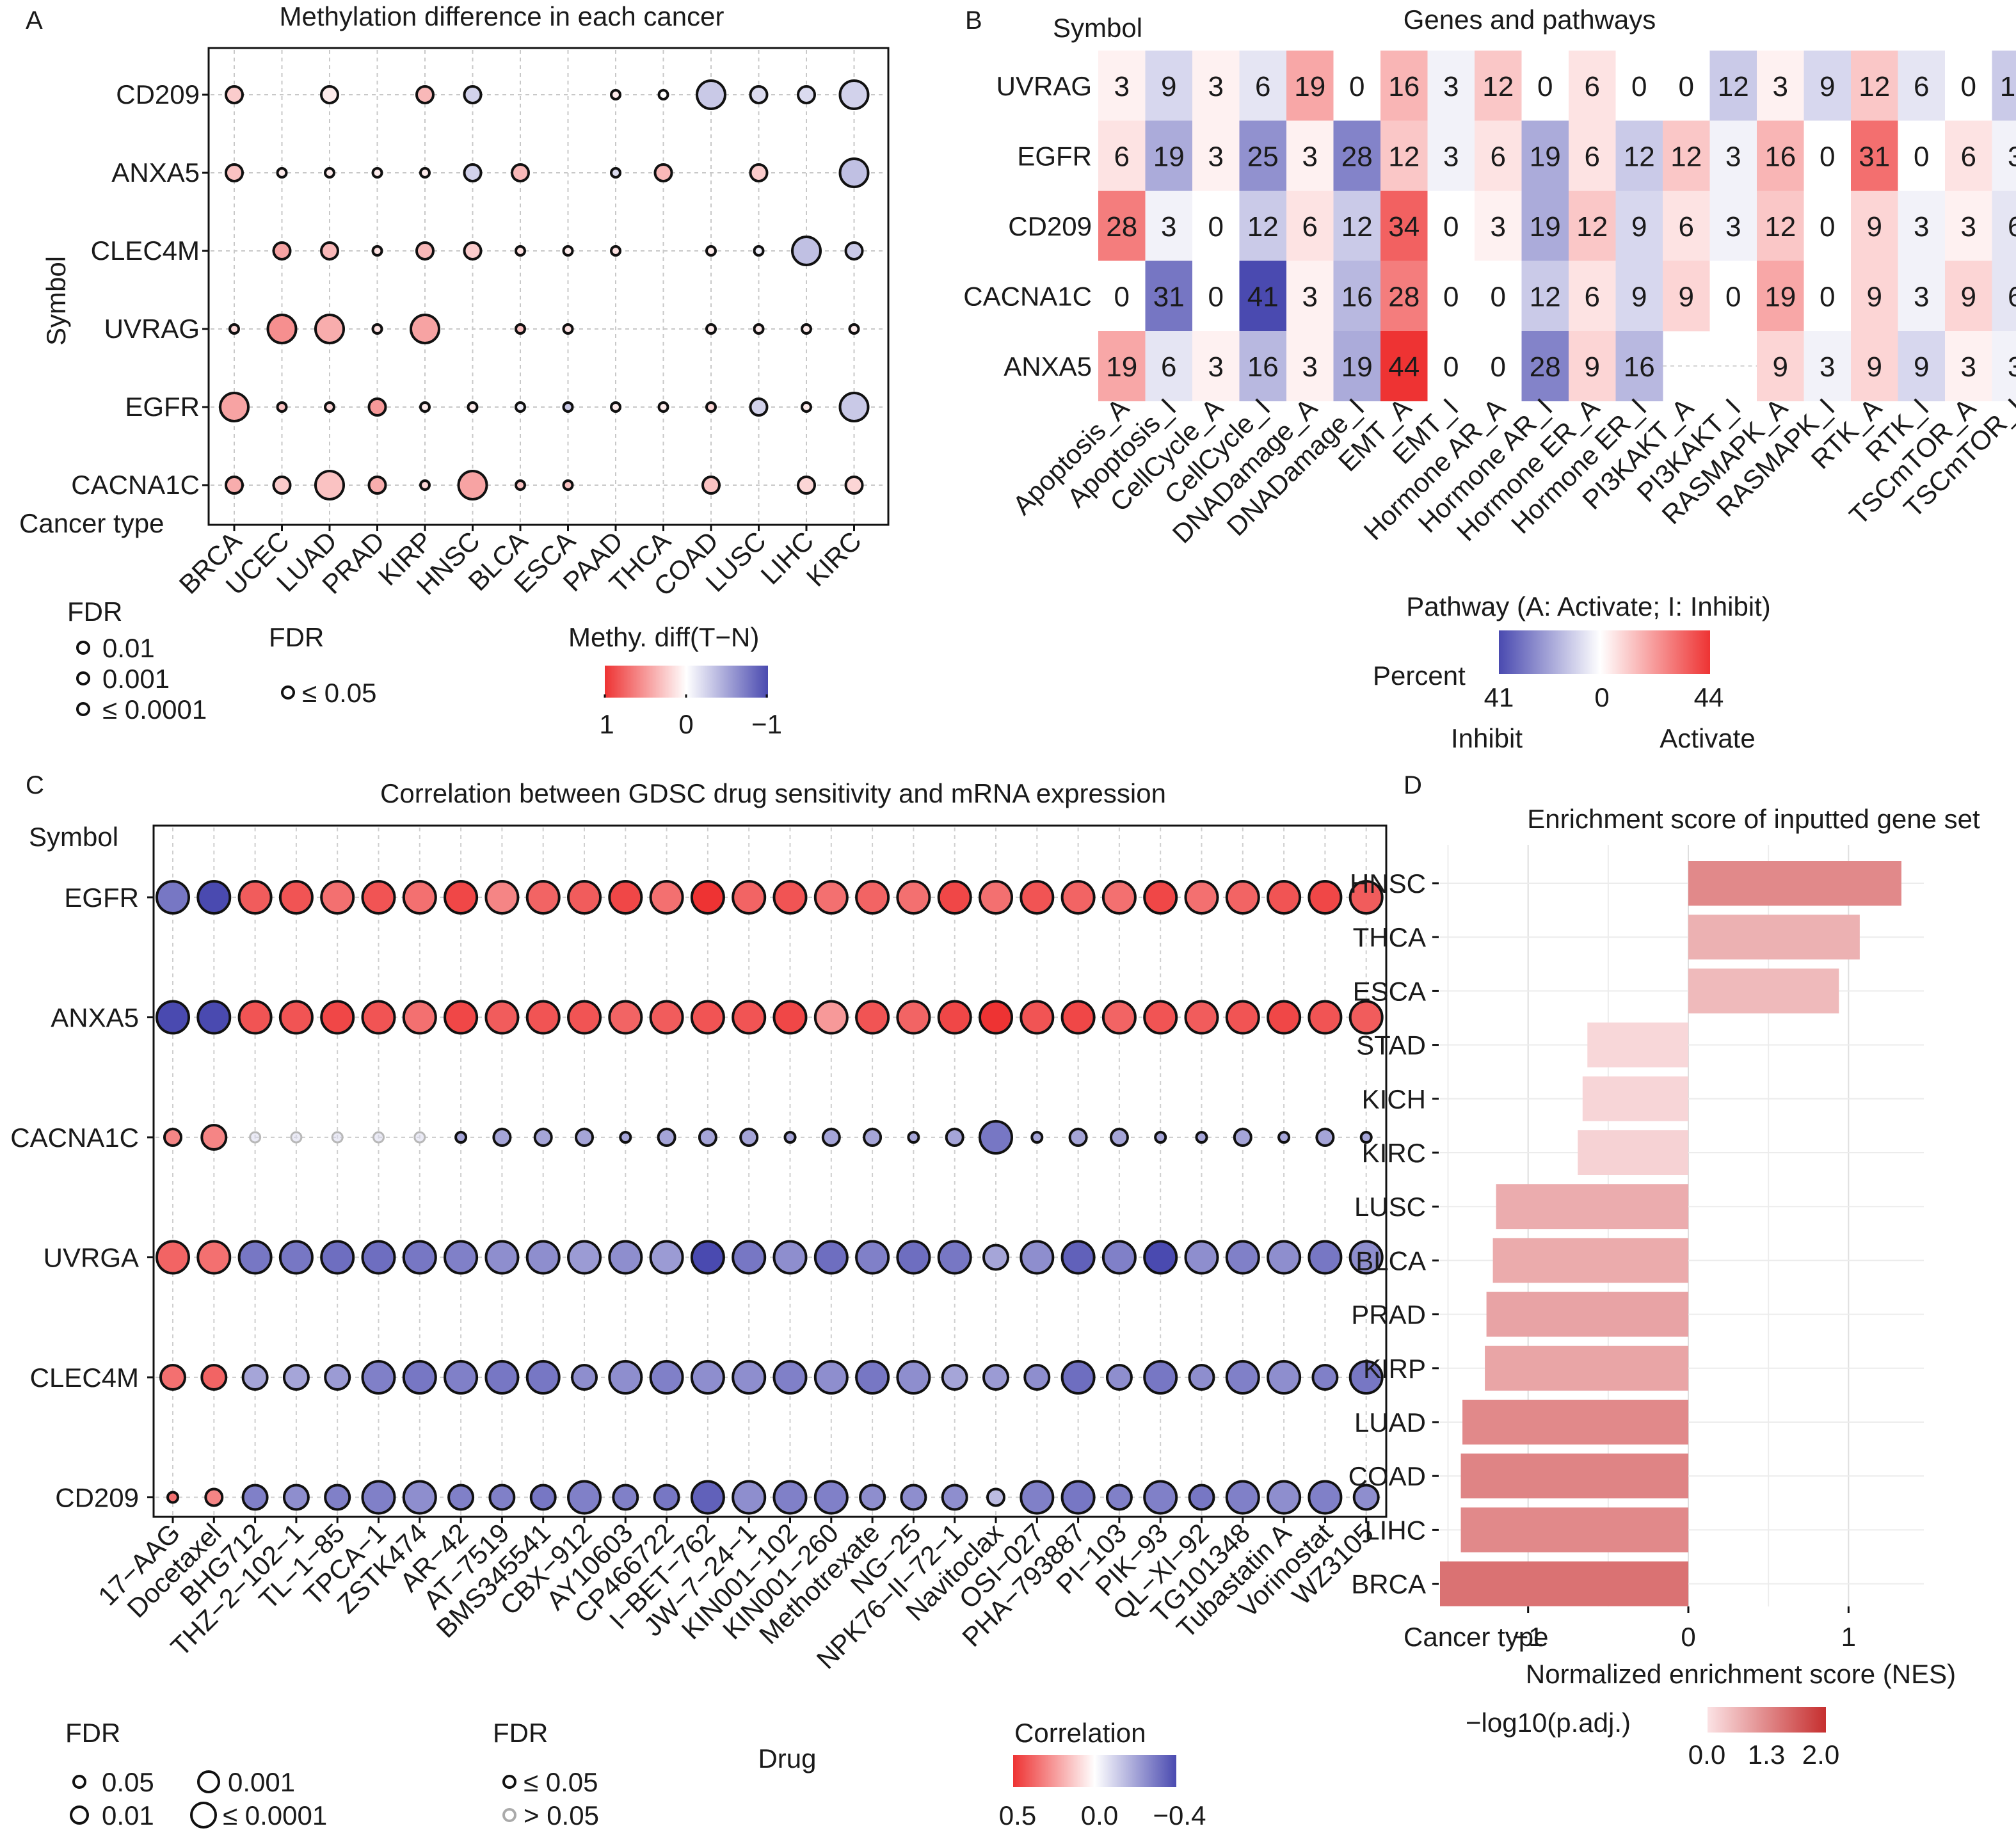 The width and height of the screenshot is (2016, 1833). I want to click on panel-b-cell-value: 19, so click(1357, 367).